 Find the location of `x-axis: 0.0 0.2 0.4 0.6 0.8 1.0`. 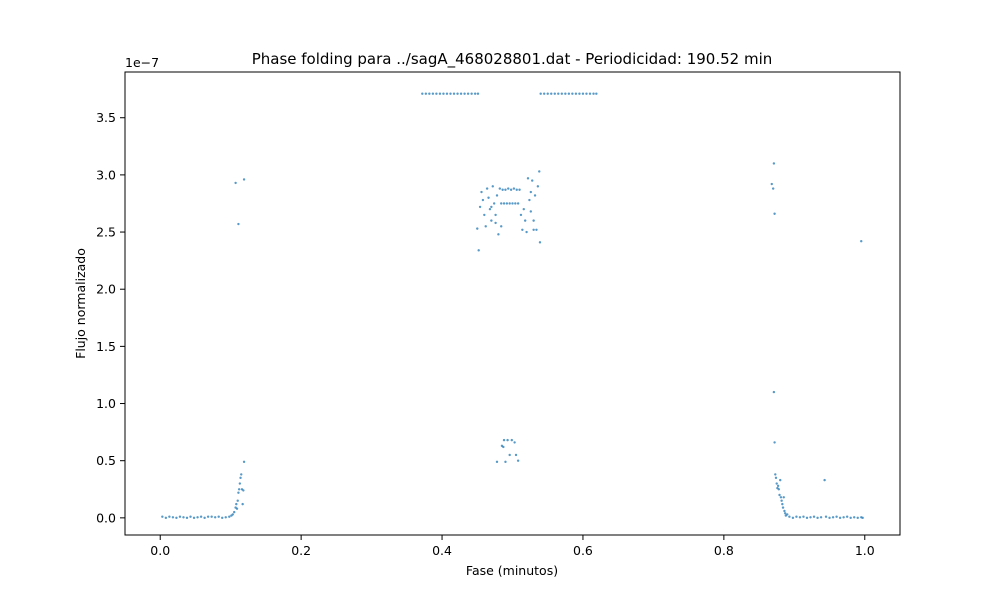

x-axis: 0.0 0.2 0.4 0.6 0.8 1.0 is located at coordinates (512, 546).